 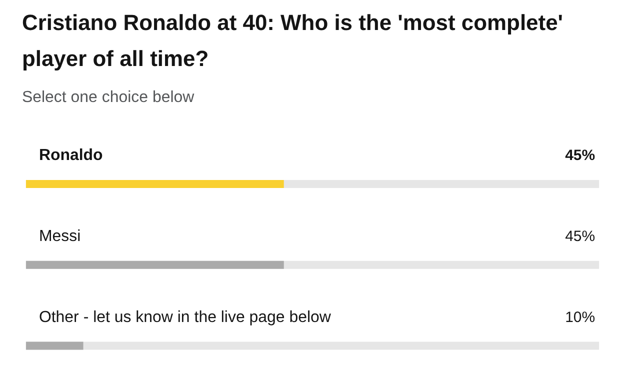 I want to click on y-tick-label: Ronaldo, so click(x=71, y=155).